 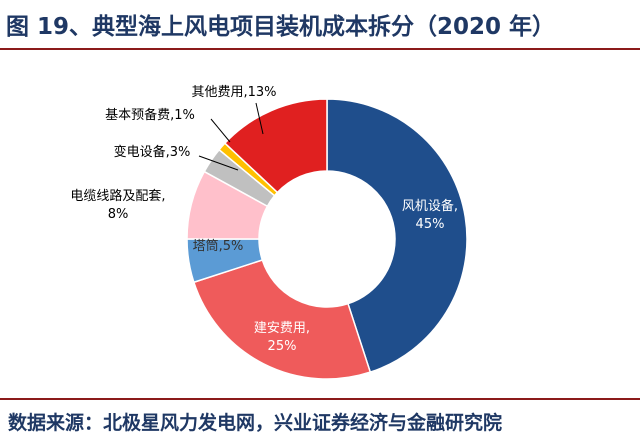 What do you see at coordinates (152, 152) in the screenshot?
I see `data-label-5: 变电设备,3%` at bounding box center [152, 152].